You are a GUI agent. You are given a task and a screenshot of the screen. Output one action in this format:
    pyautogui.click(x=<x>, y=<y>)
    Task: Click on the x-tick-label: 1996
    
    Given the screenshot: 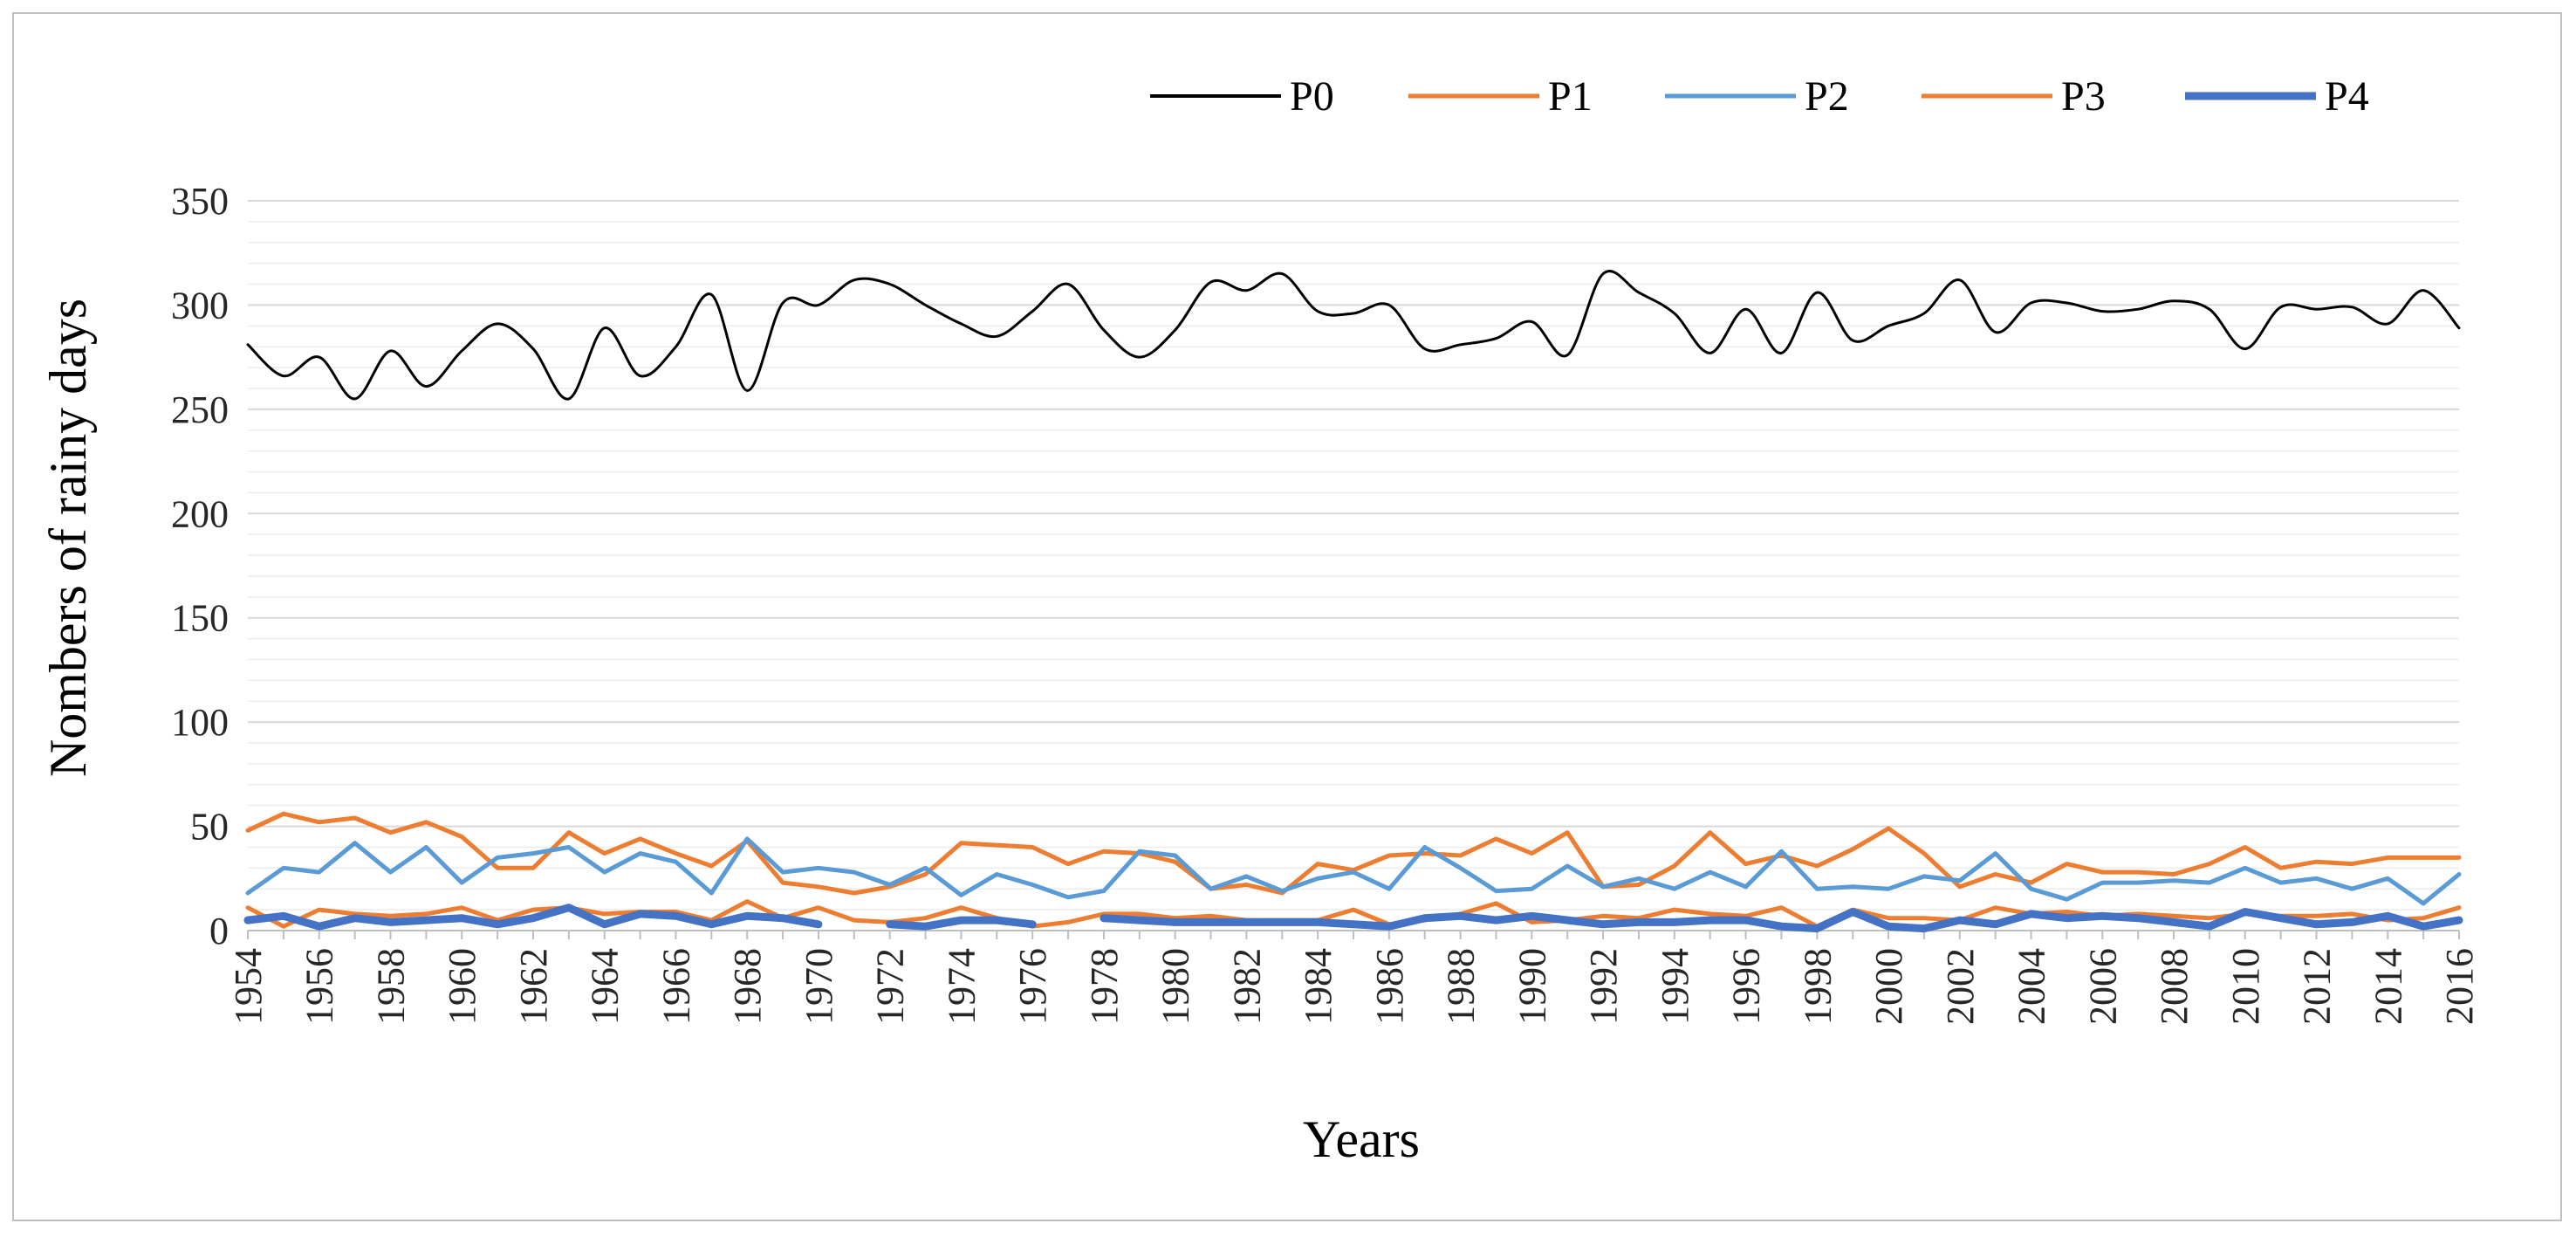 What is the action you would take?
    pyautogui.click(x=1747, y=987)
    